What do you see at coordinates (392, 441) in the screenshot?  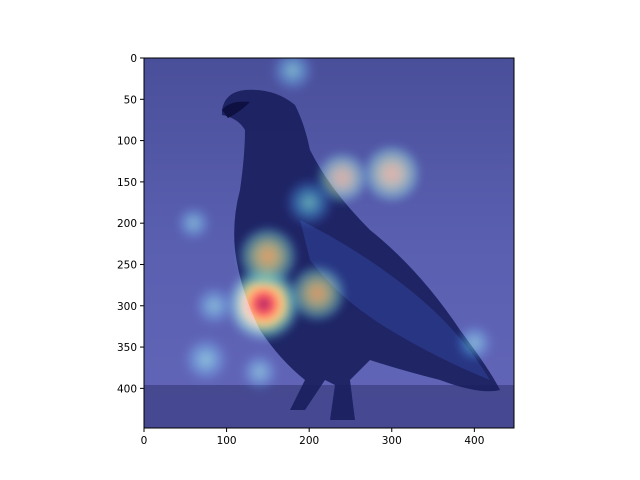 I see `x-tick-label: 300` at bounding box center [392, 441].